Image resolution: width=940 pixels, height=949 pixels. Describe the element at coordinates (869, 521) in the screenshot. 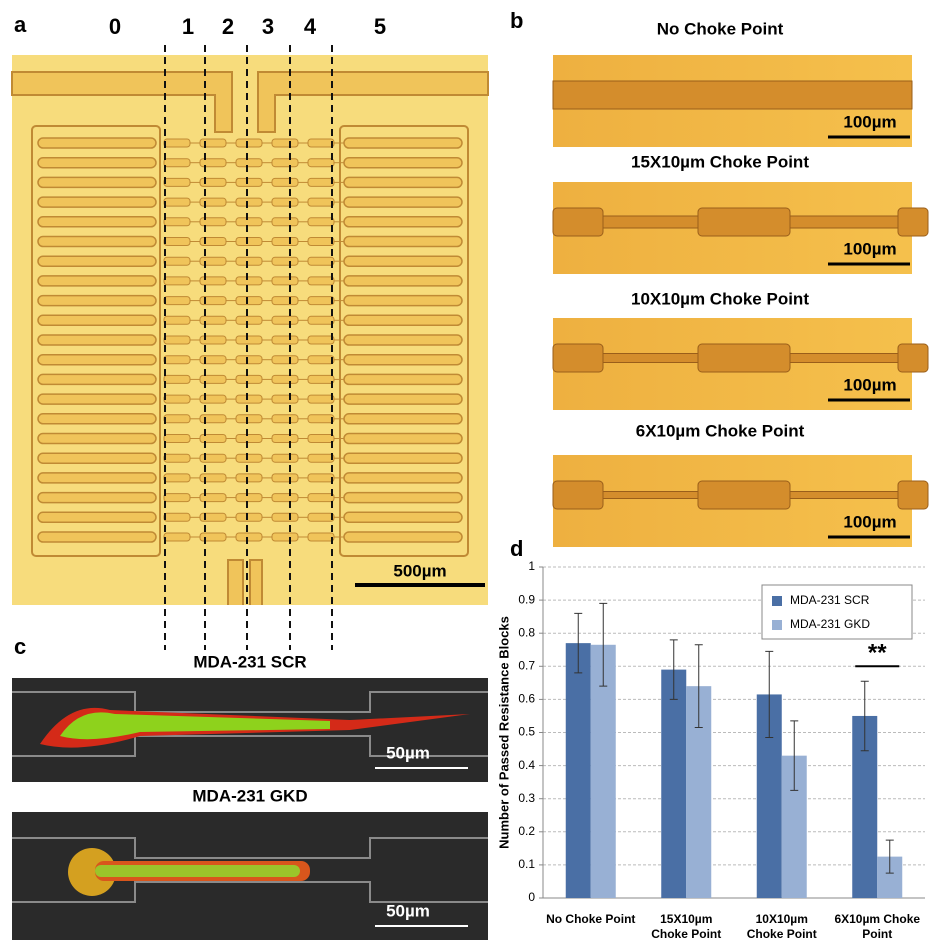

I see `scale-label: 100µm` at that location.